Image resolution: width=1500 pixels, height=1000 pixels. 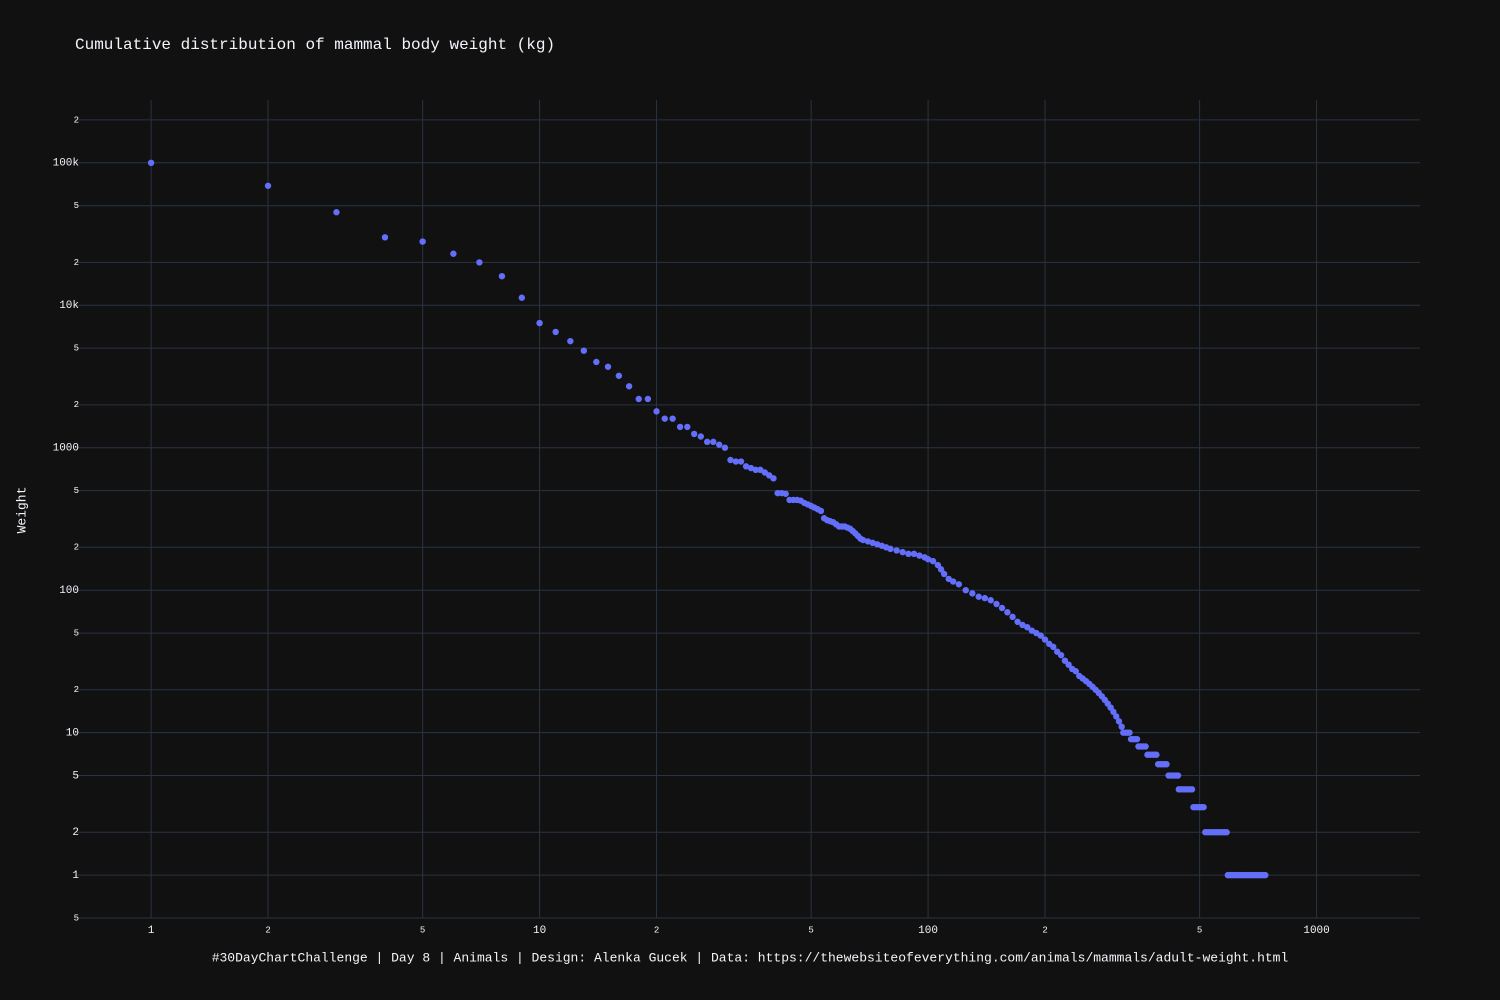 What do you see at coordinates (66, 164) in the screenshot?
I see `y-tick-label: 100k` at bounding box center [66, 164].